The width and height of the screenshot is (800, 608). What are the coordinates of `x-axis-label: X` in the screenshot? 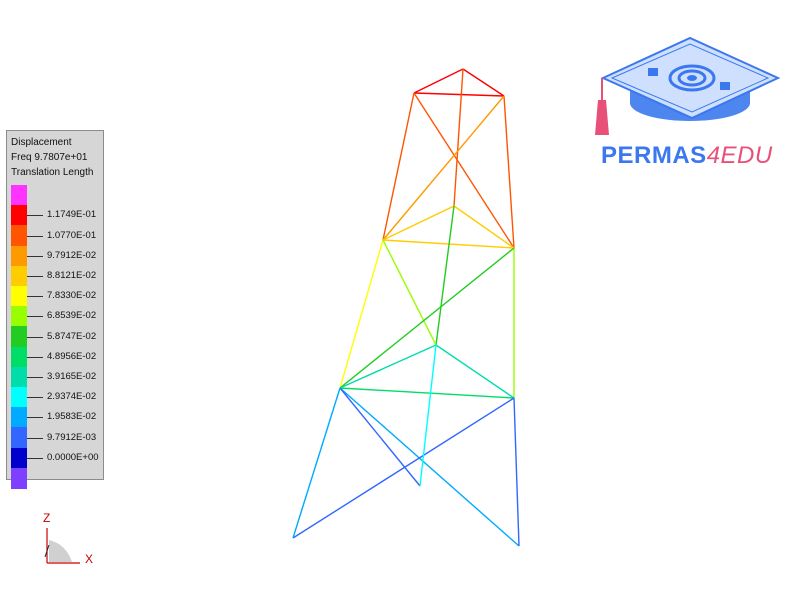 It's located at (89, 559).